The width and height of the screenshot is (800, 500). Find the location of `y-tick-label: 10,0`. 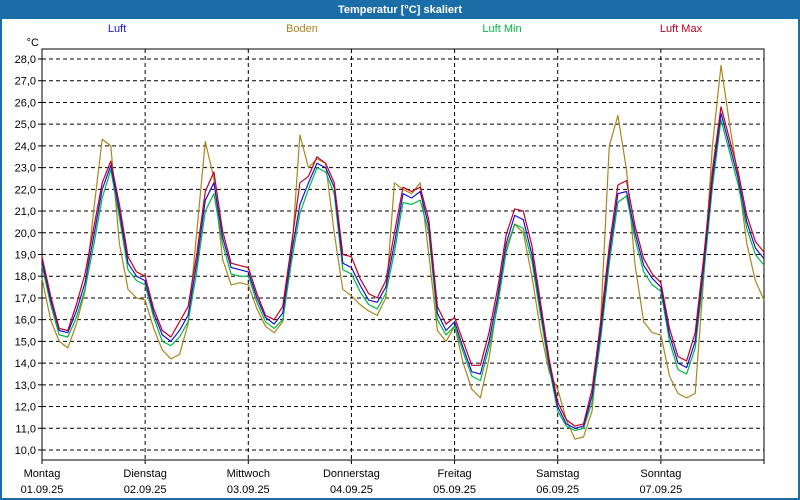

y-tick-label: 10,0 is located at coordinates (25, 451).